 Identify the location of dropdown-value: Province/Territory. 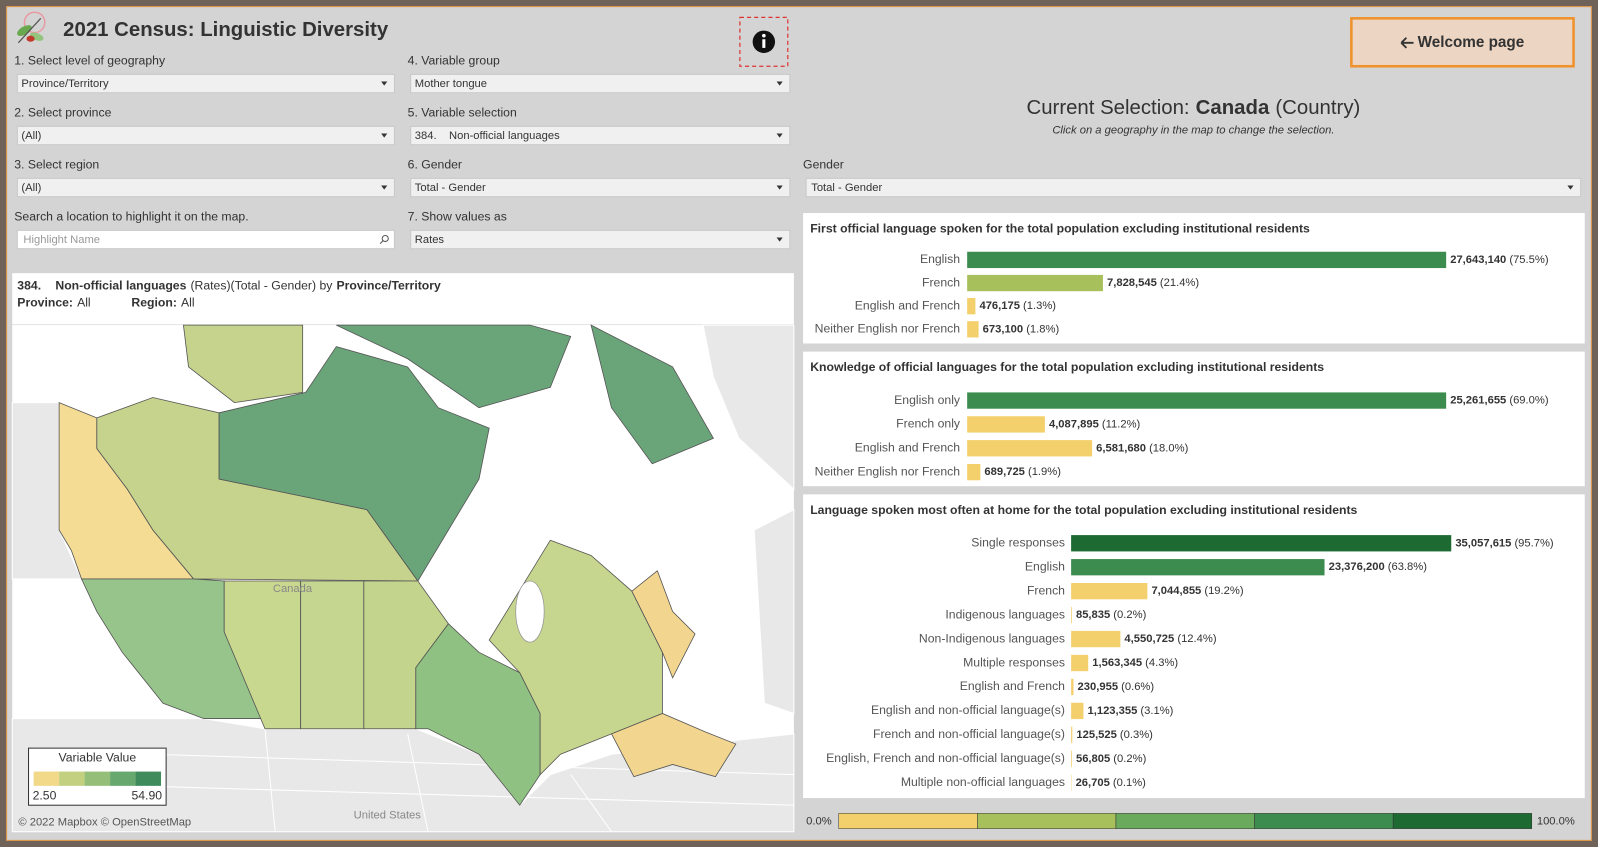
(65, 84).